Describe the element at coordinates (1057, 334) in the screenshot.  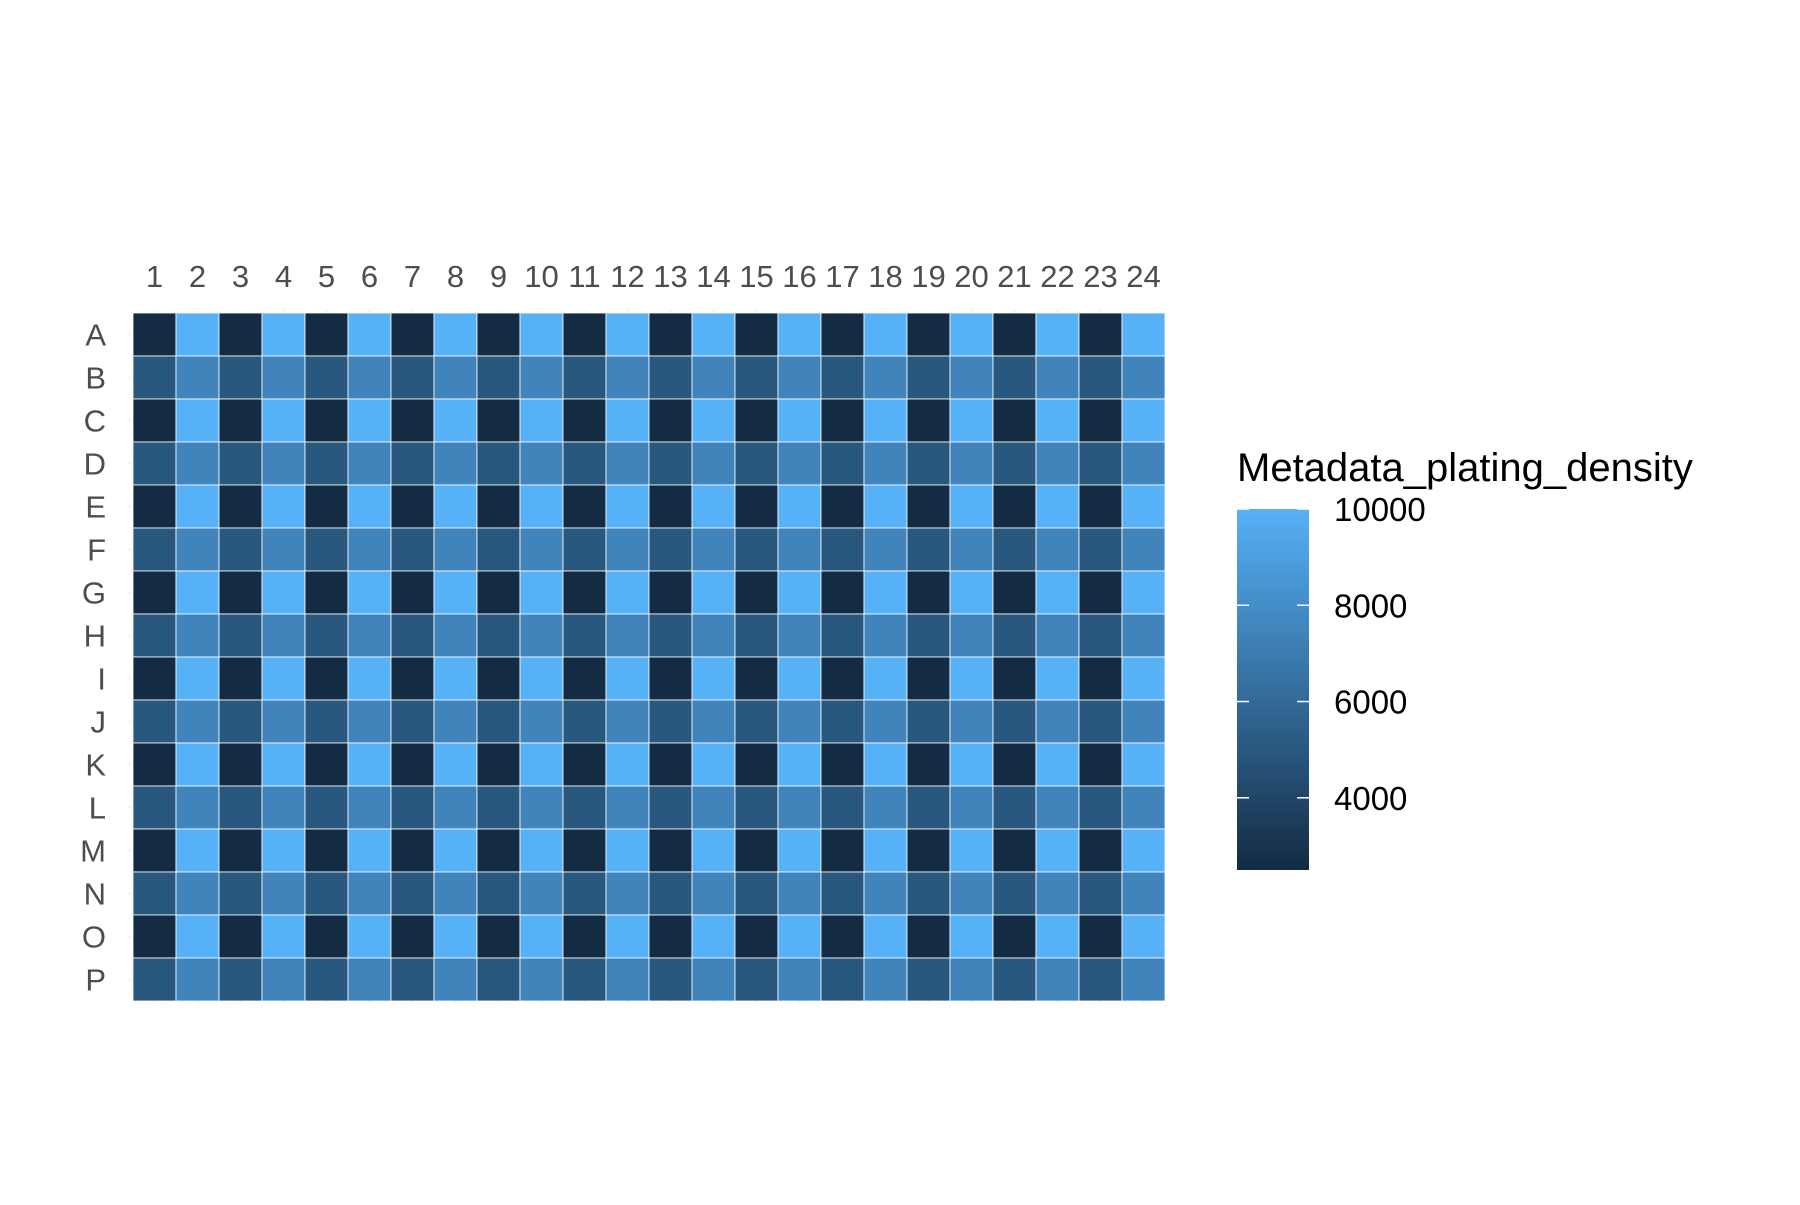
I see `heatmap-cell-A22` at that location.